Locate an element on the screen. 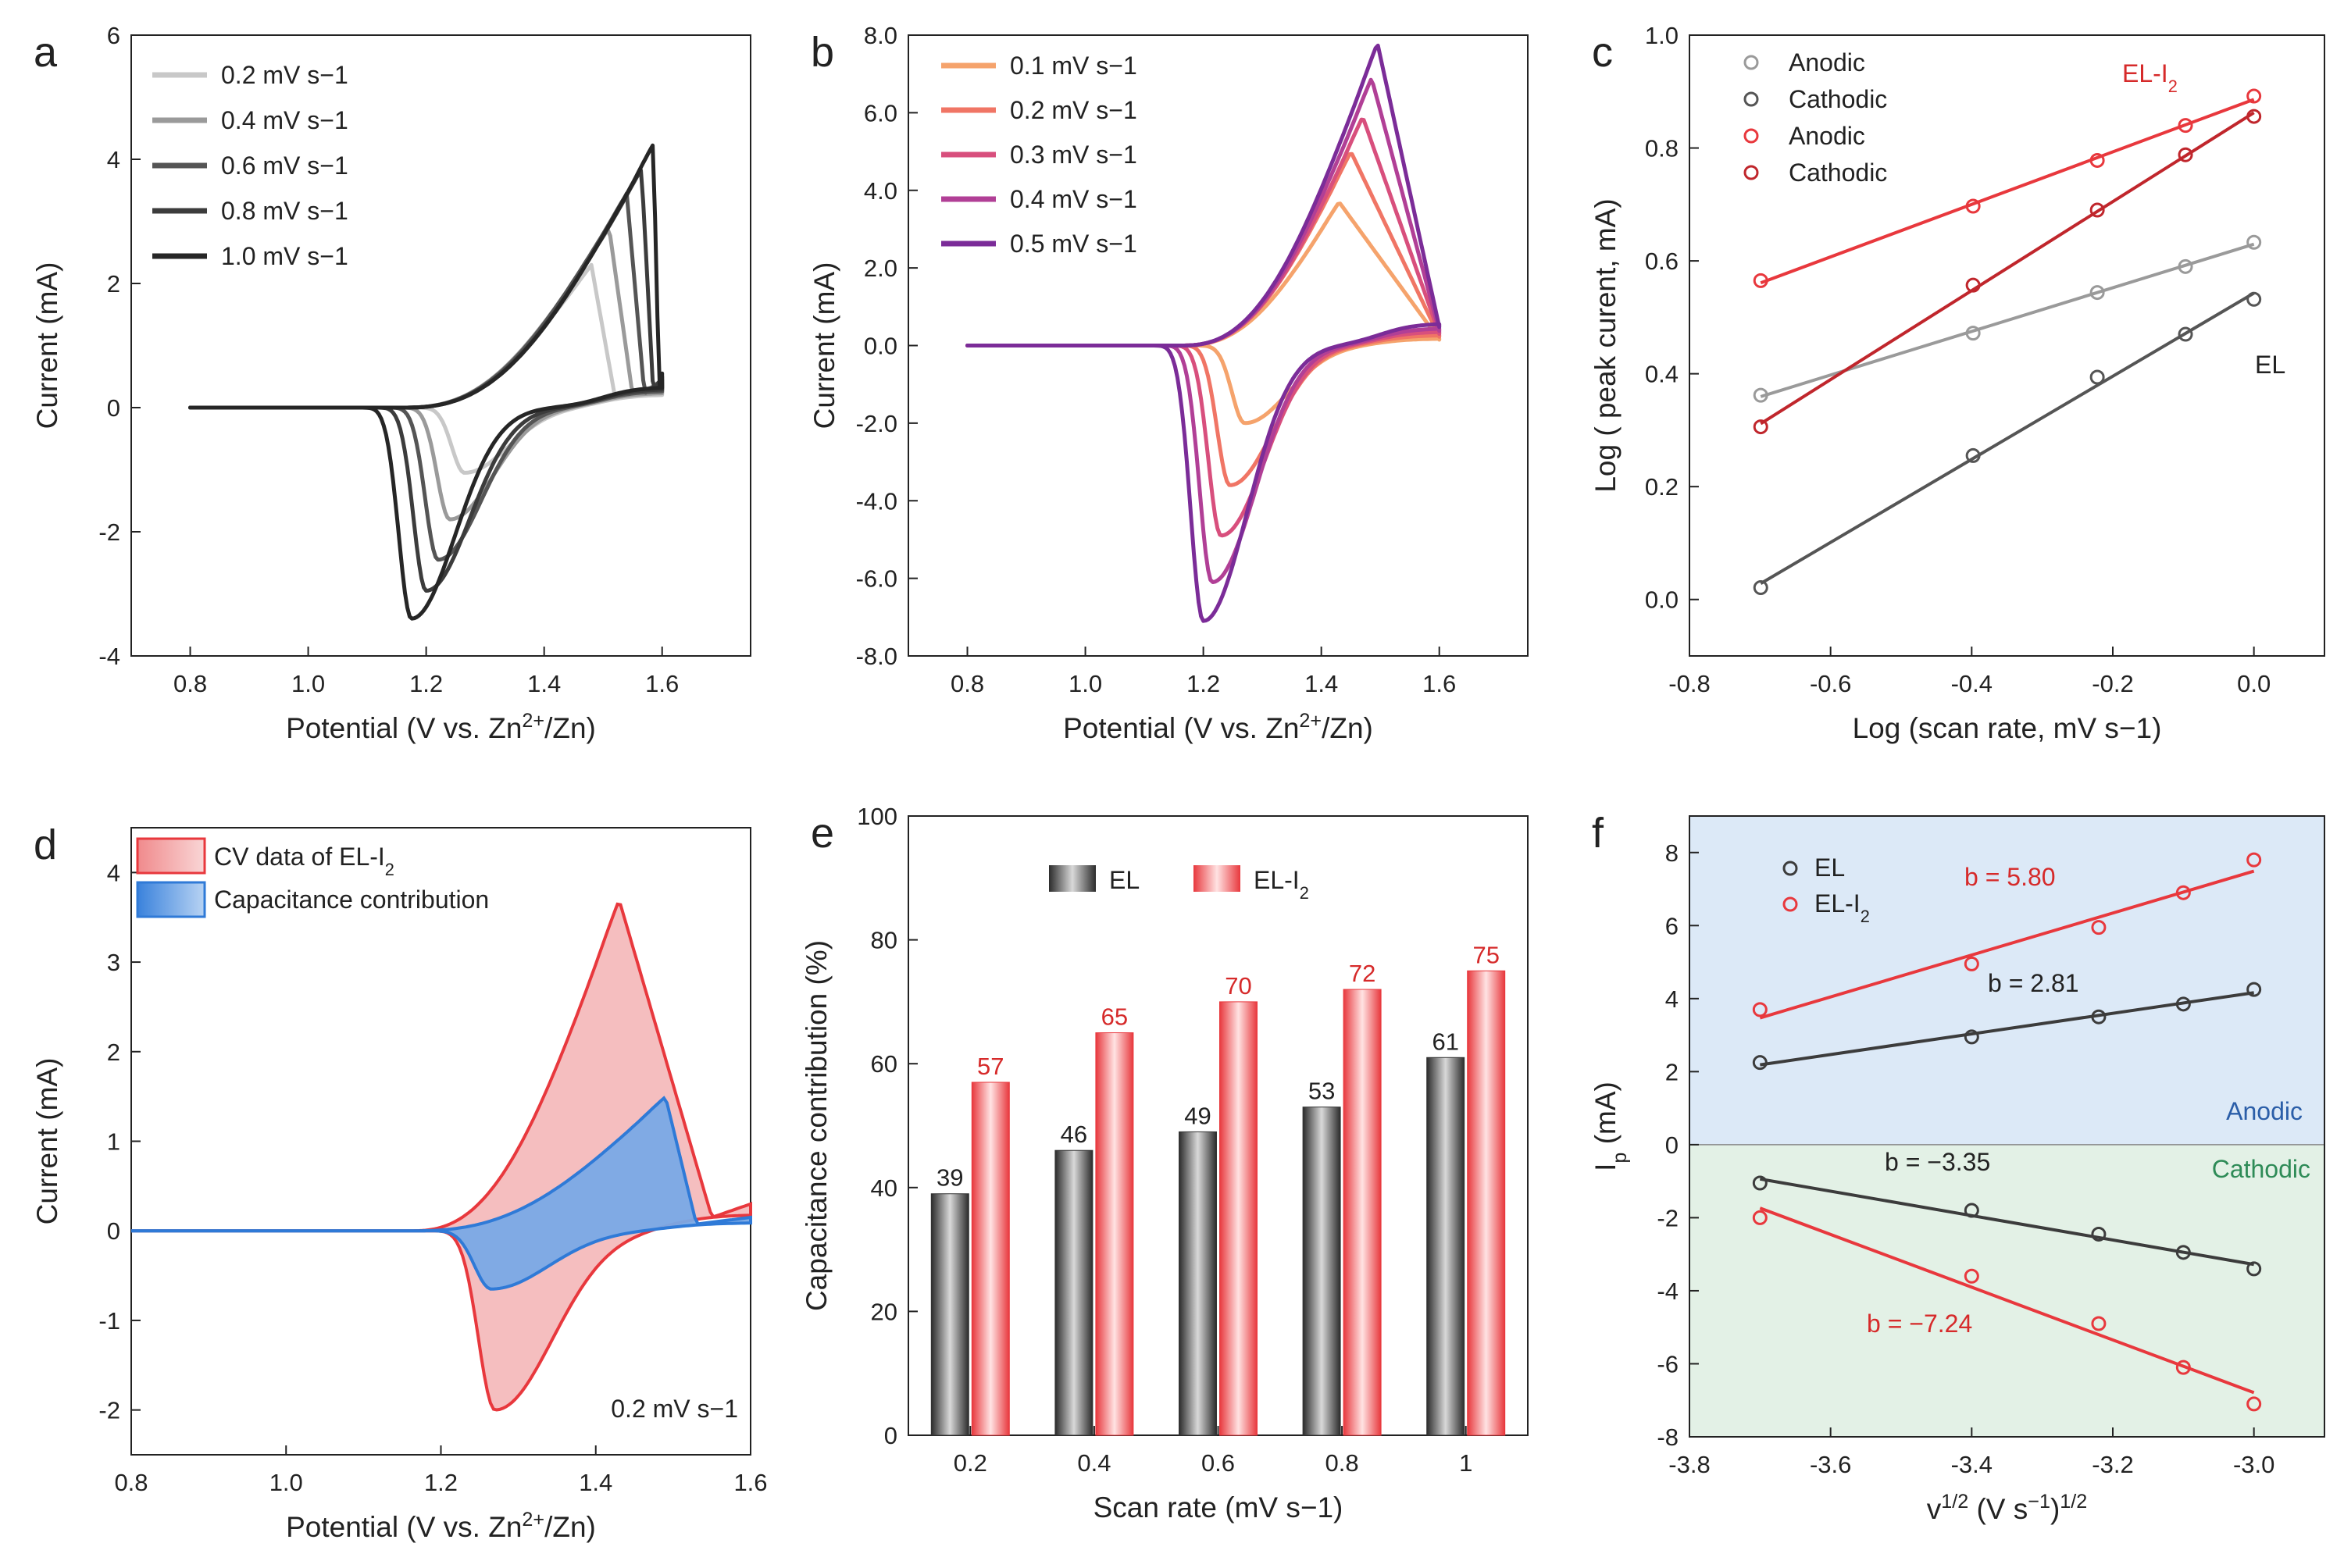 This screenshot has width=2344, height=1568. y-tick-label-a: 4 is located at coordinates (113, 159).